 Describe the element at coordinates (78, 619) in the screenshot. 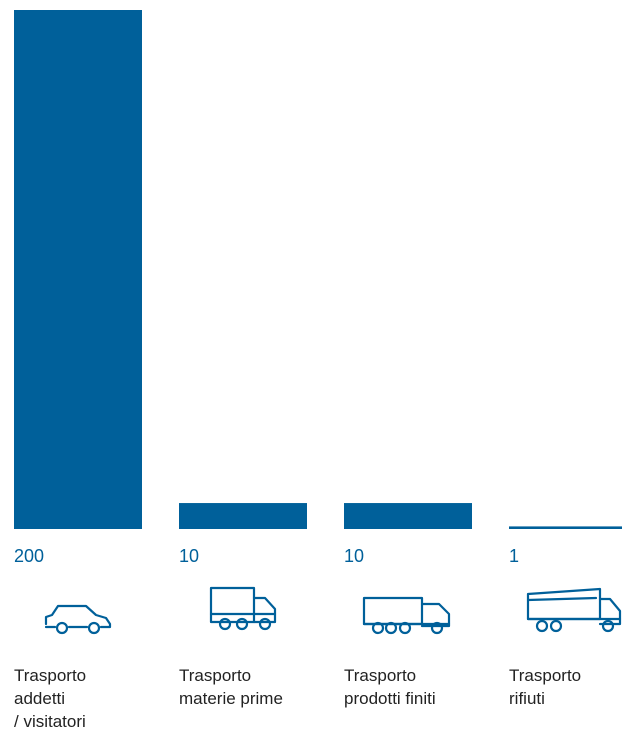

I see `car-icon` at that location.